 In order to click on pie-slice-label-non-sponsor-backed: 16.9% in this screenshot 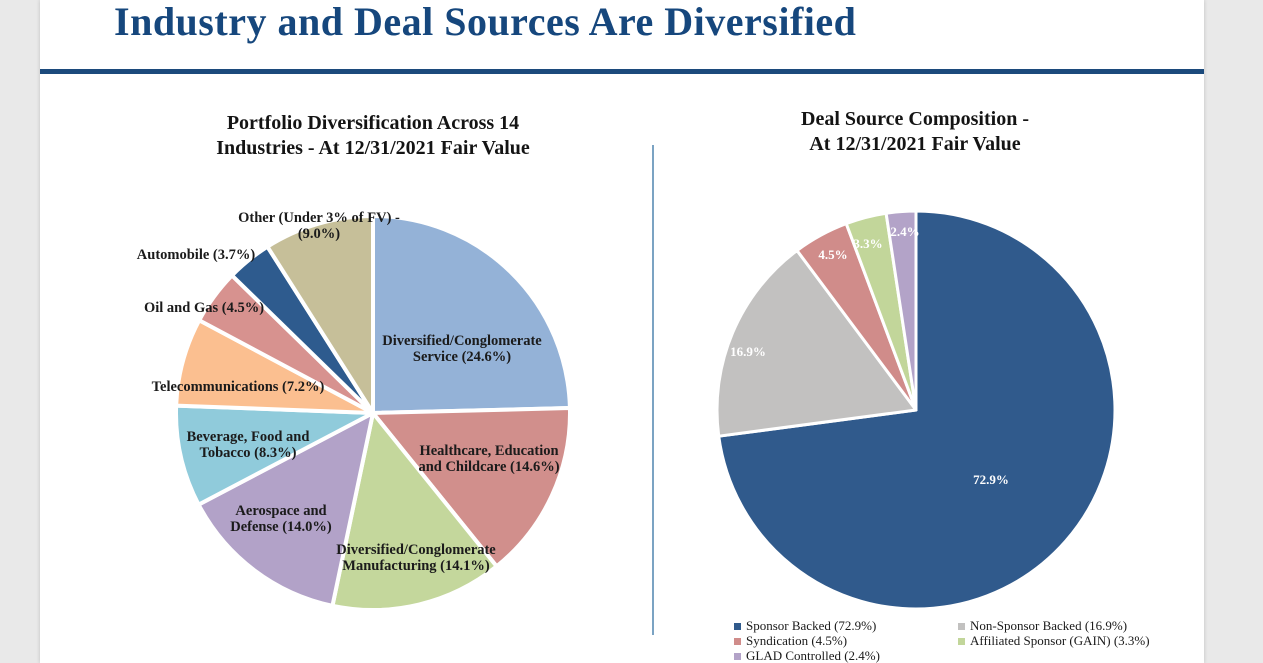, I will do `click(748, 351)`.